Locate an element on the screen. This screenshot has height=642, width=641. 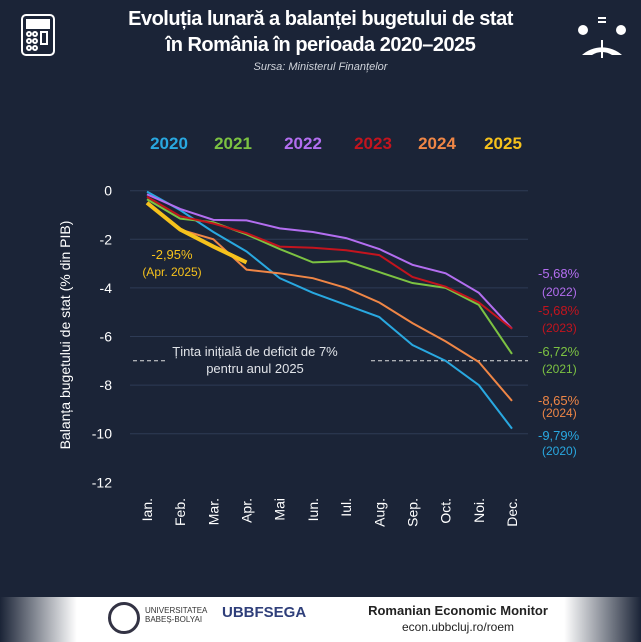
x-tick-label: Dec. is located at coordinates (512, 512).